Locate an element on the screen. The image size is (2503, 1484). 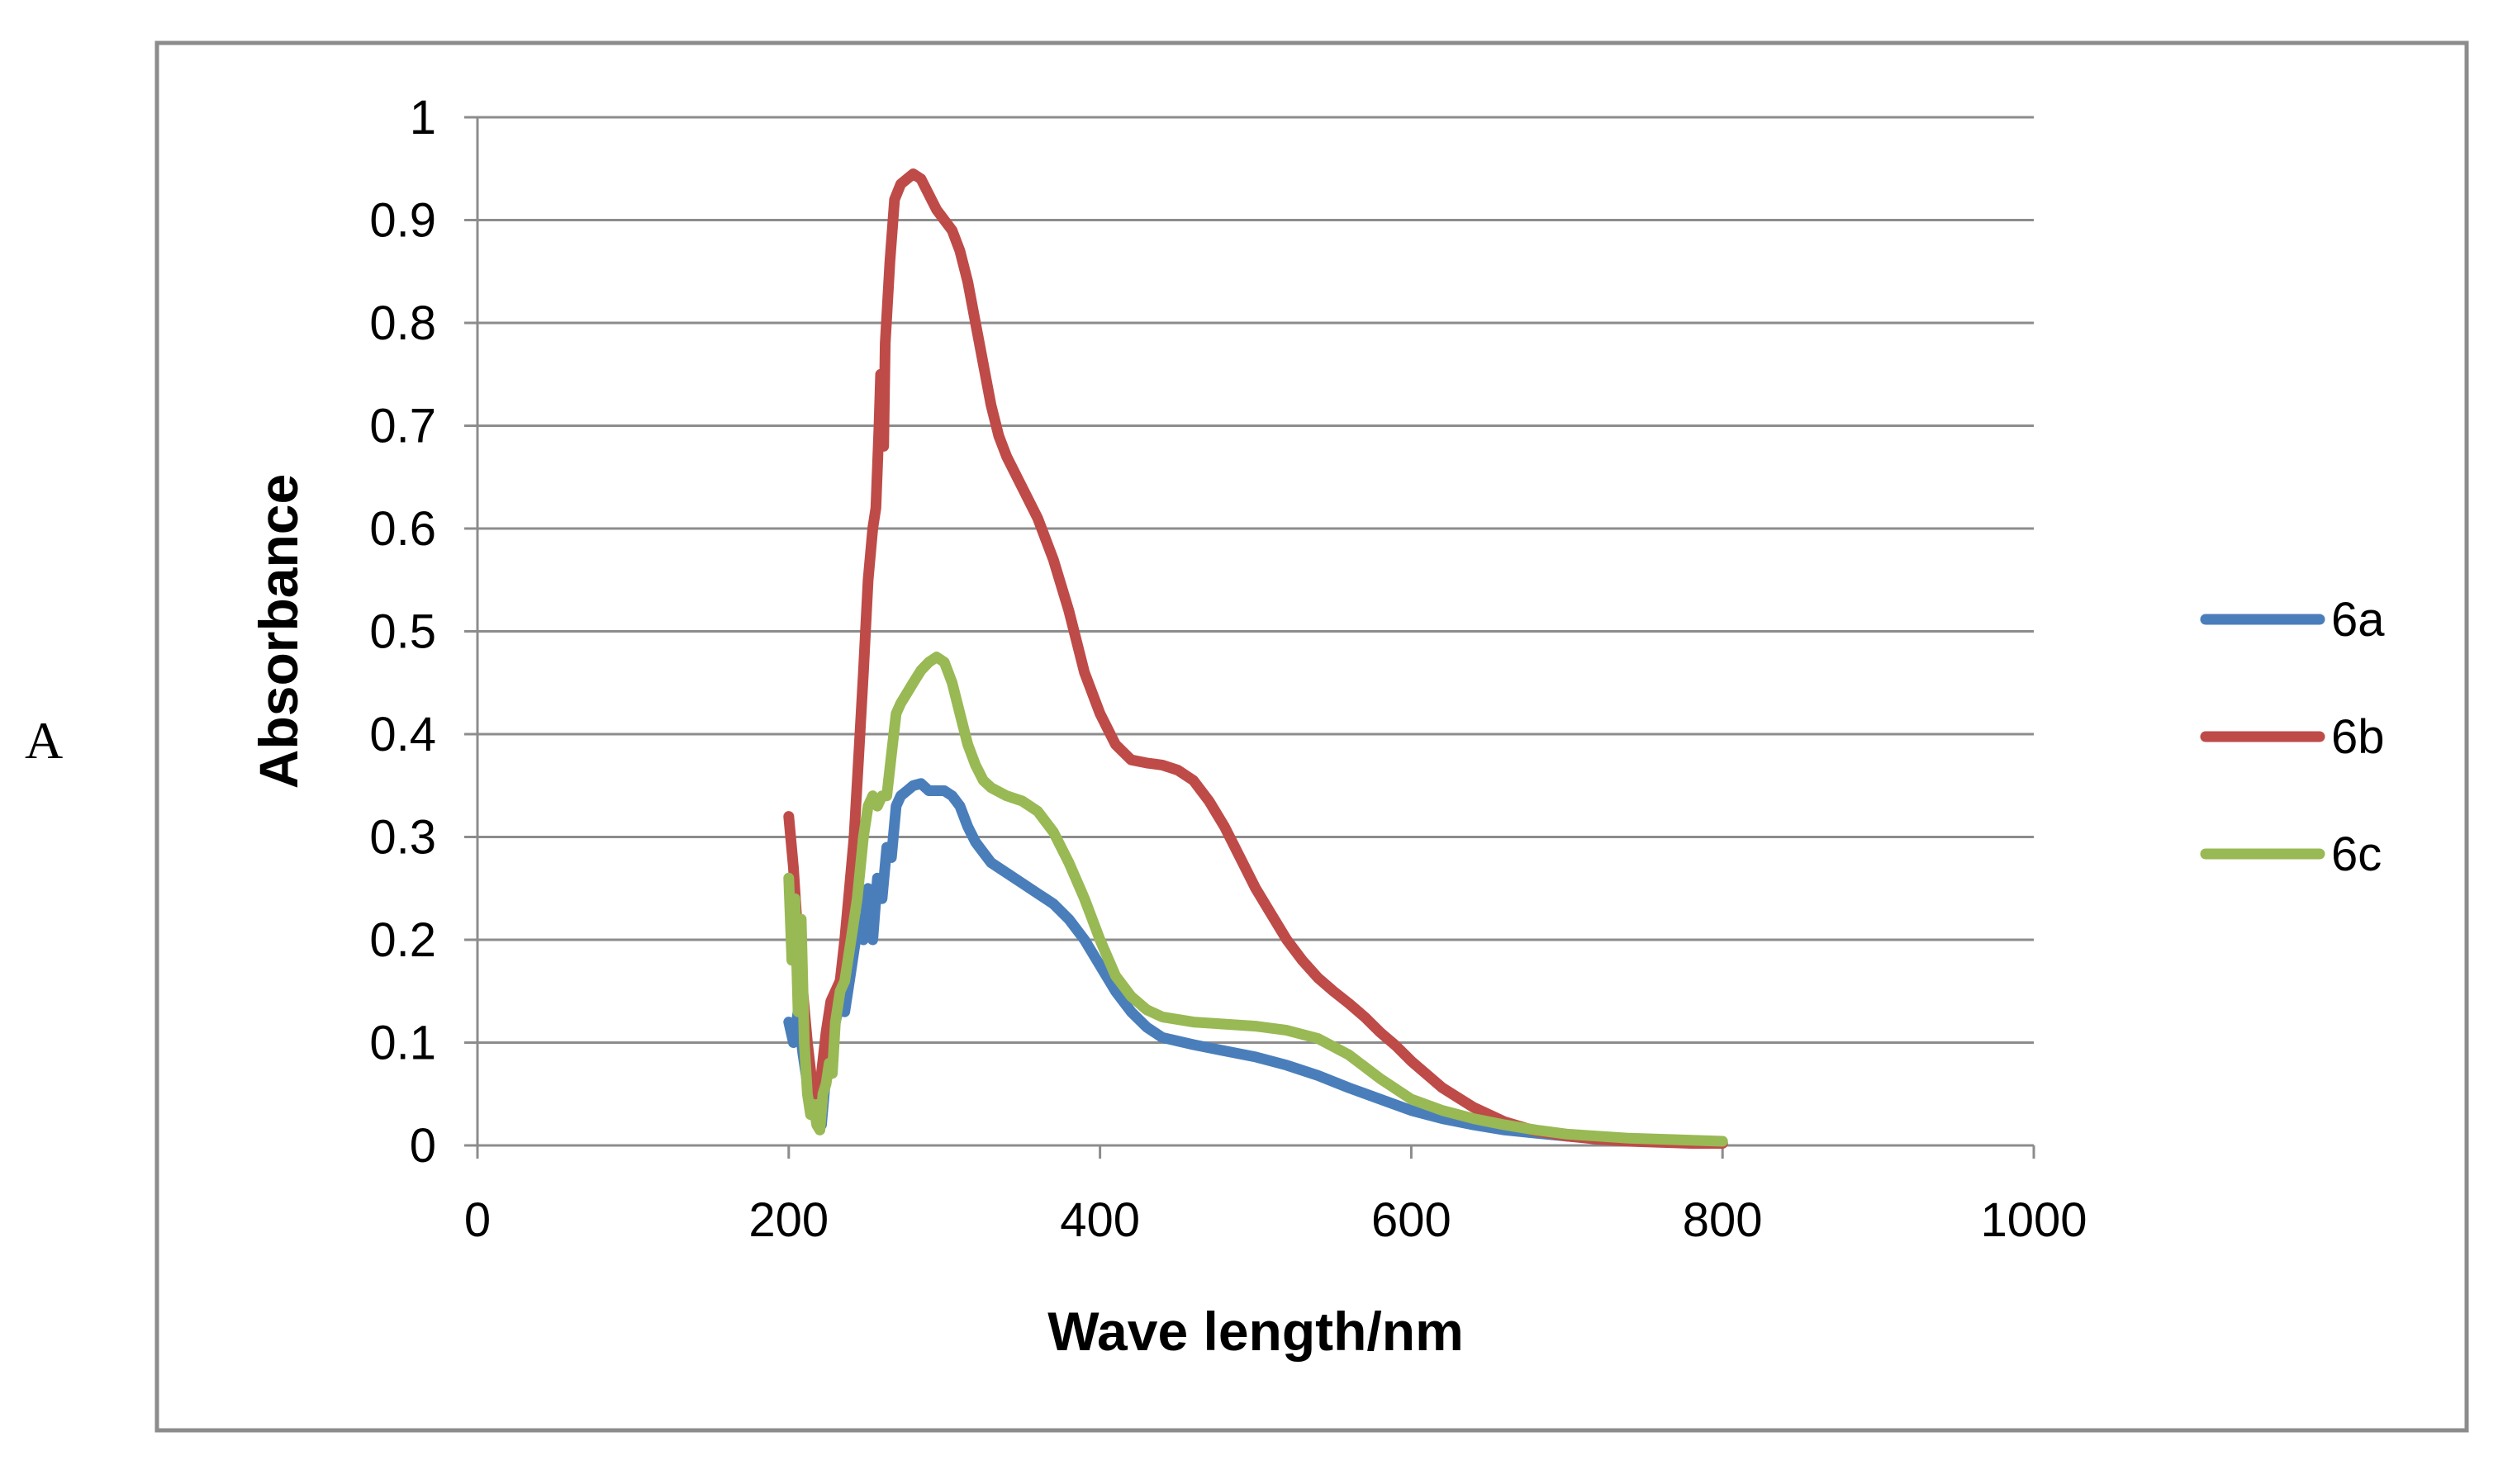
x-tick-label: 400 is located at coordinates (1100, 1220).